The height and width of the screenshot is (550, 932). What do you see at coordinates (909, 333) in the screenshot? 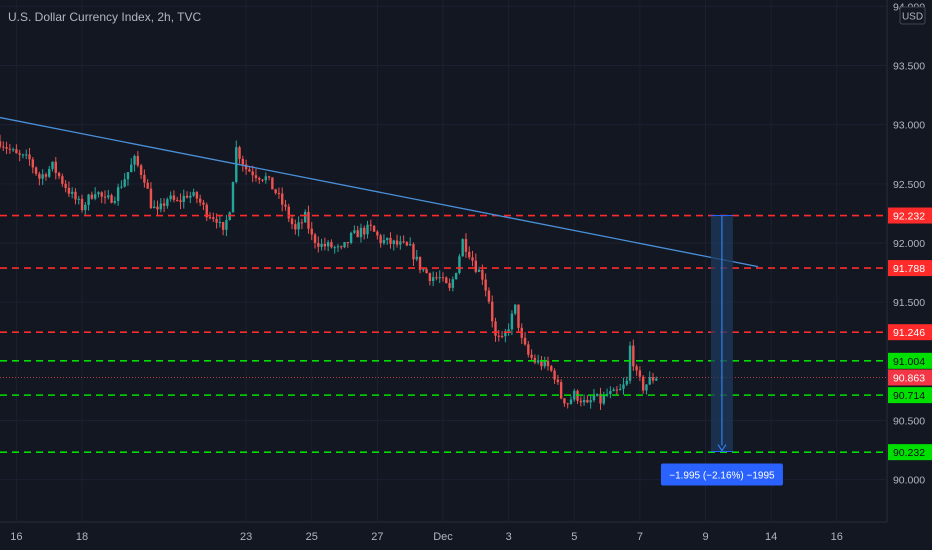
I see `resistance-price-tag: 91.246` at bounding box center [909, 333].